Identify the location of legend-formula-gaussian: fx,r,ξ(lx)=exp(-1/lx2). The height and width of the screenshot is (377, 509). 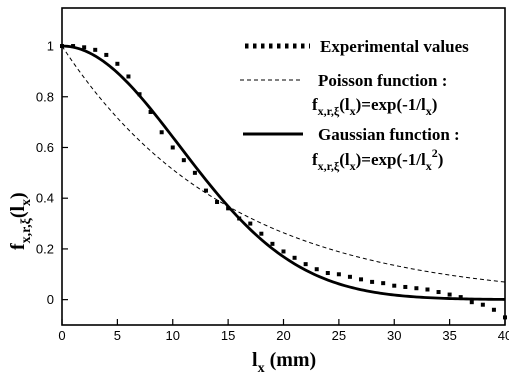
(377, 159).